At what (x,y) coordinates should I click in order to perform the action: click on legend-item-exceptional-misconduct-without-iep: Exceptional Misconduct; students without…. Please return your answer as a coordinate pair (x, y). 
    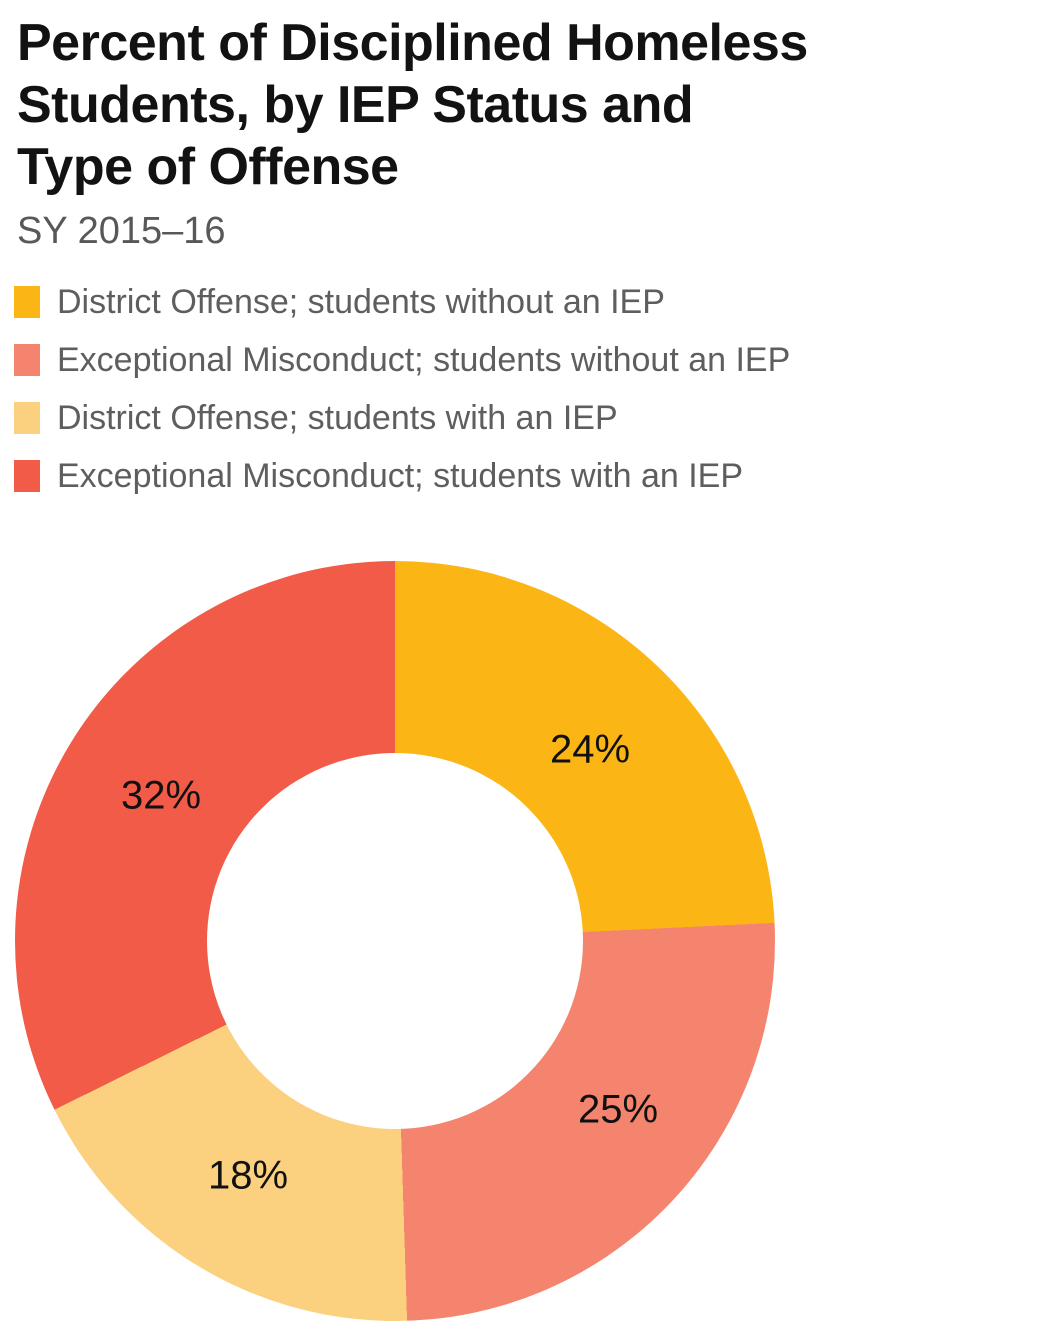
    Looking at the image, I should click on (402, 360).